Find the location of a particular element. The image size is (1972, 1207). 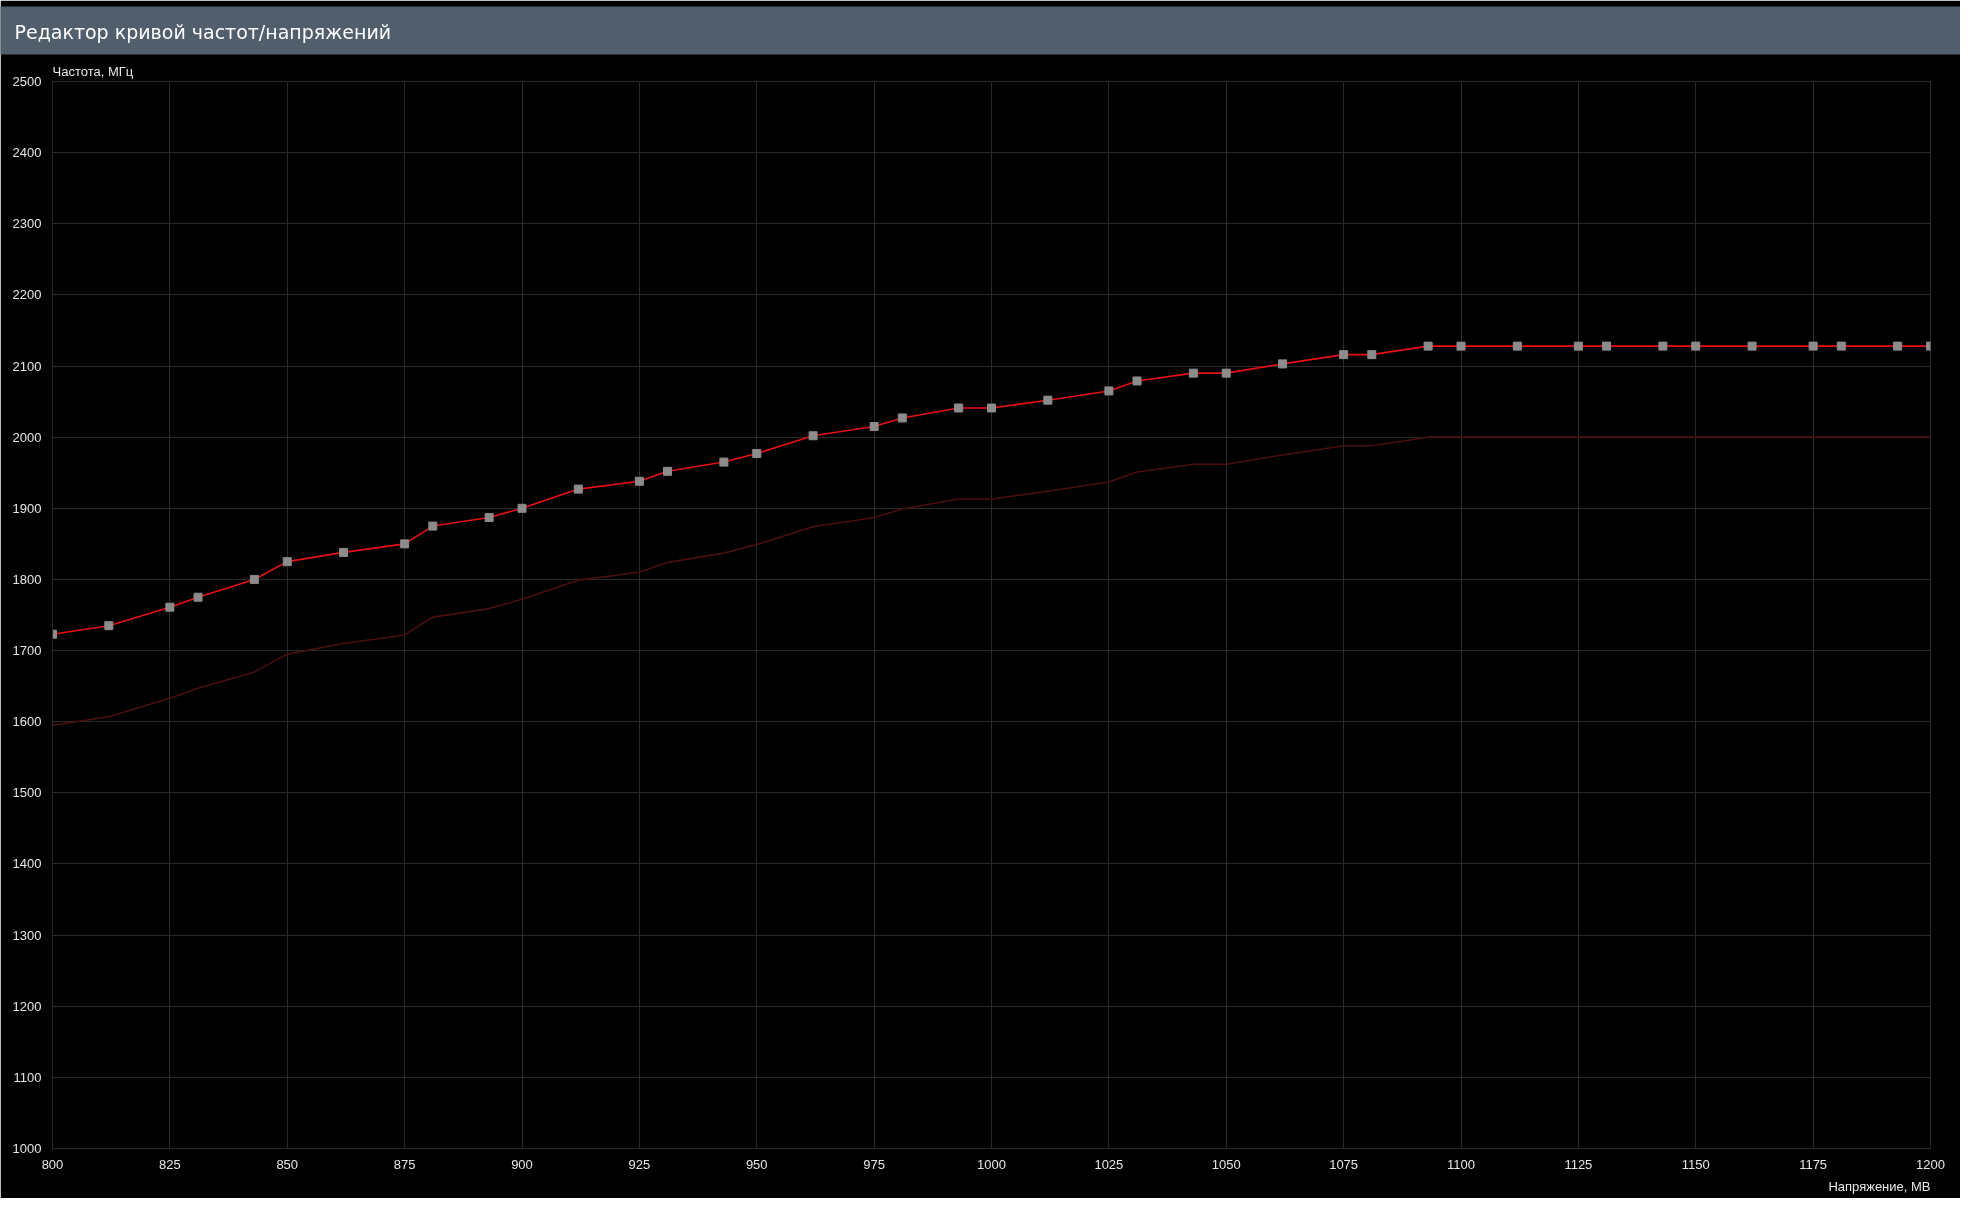

y-tick-label: 1600 is located at coordinates (27, 722).